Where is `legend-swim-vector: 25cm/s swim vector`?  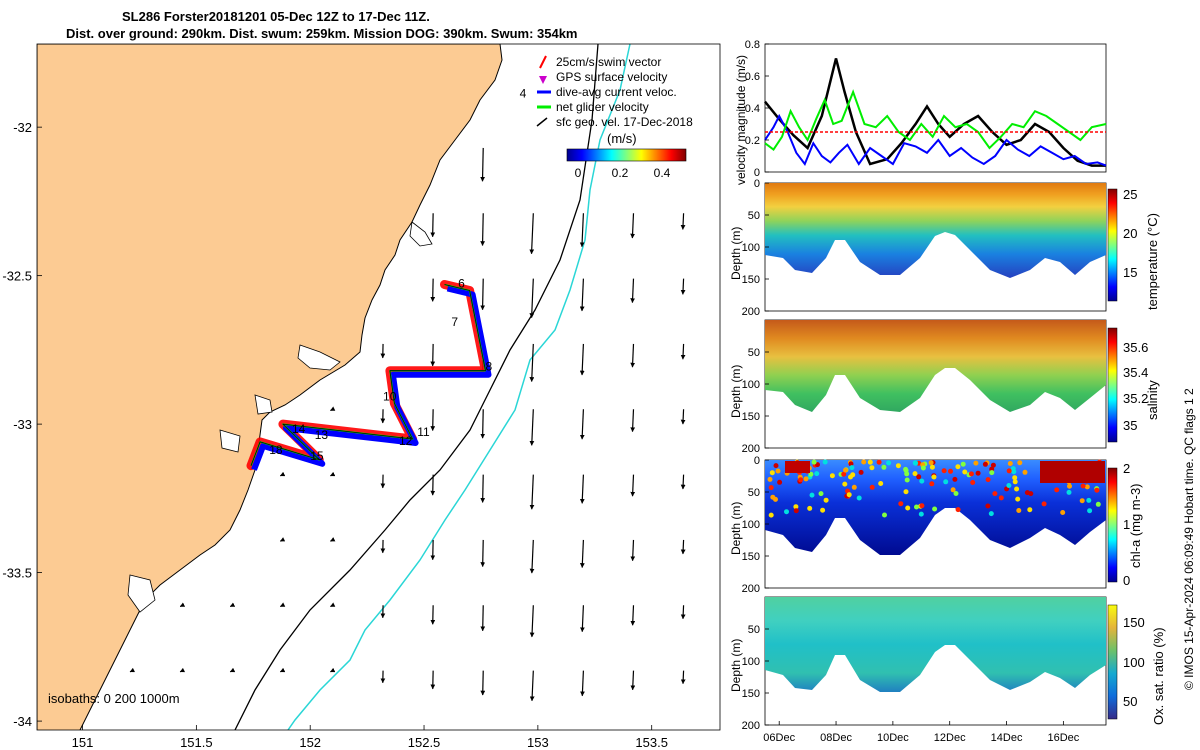 legend-swim-vector: 25cm/s swim vector is located at coordinates (608, 62).